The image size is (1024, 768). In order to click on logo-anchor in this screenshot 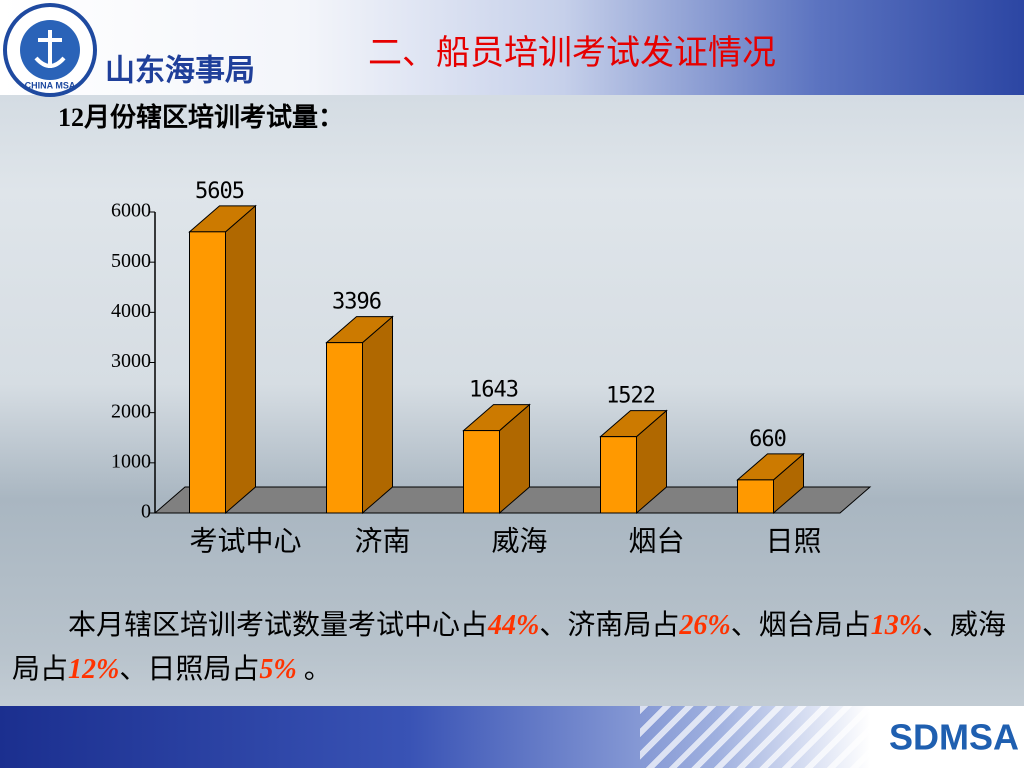, I will do `click(50, 49)`.